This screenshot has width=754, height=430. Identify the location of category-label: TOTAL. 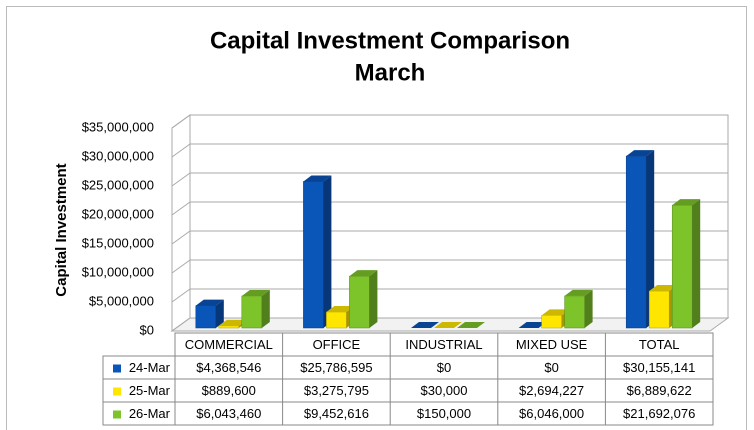
(659, 344).